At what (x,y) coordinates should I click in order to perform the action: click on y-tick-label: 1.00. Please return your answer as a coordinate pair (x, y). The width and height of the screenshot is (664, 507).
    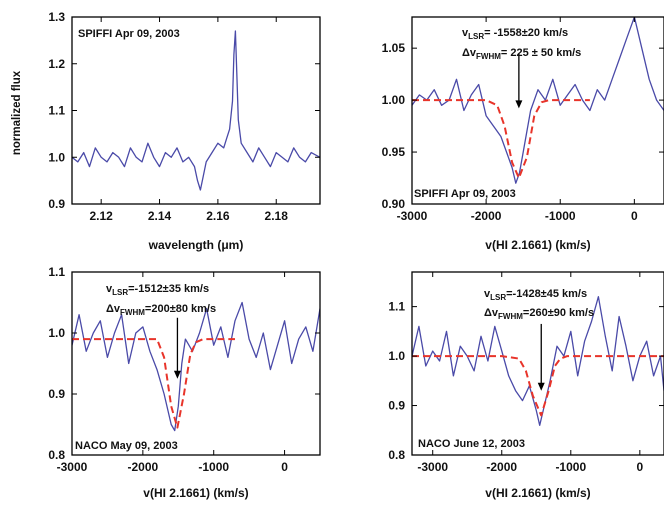
    Looking at the image, I should click on (394, 100).